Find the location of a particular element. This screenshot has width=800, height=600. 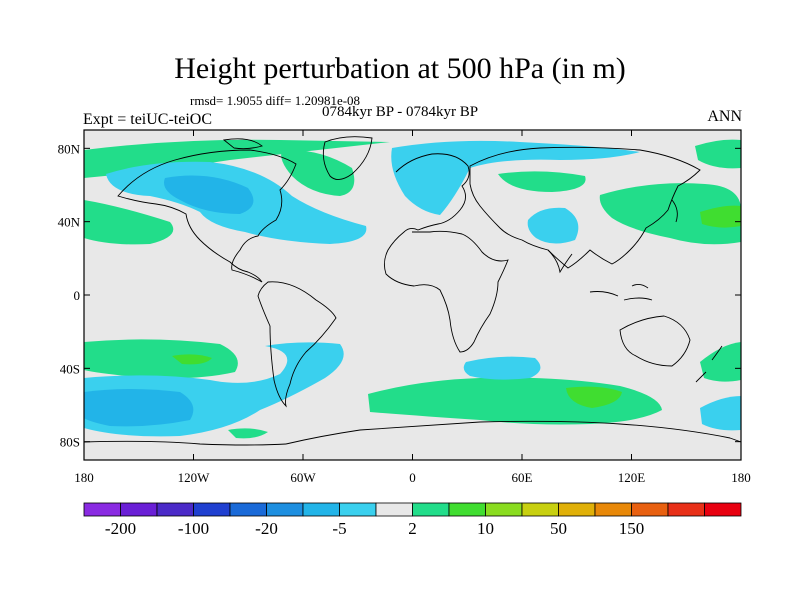

chart-title: Height perturbation at 500 hPa (in m) is located at coordinates (400, 68).